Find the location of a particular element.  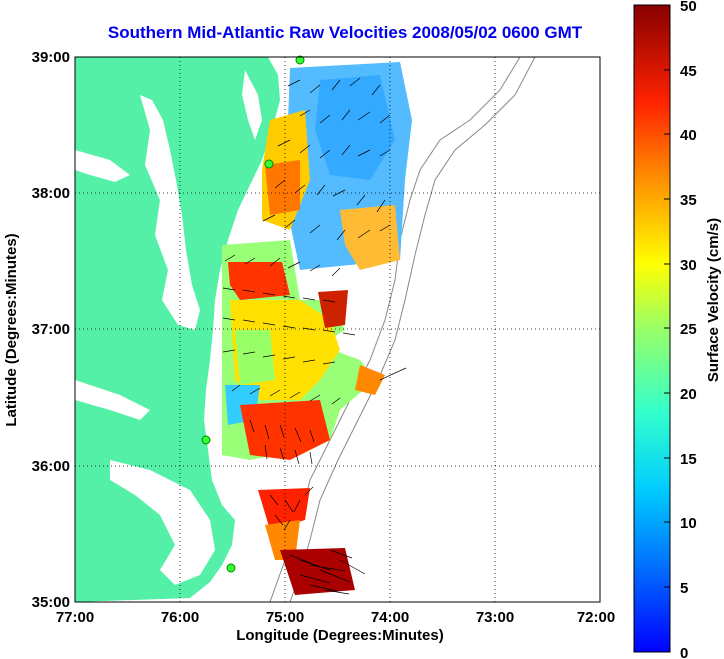

colorbar-tick-label: 15 is located at coordinates (688, 459).